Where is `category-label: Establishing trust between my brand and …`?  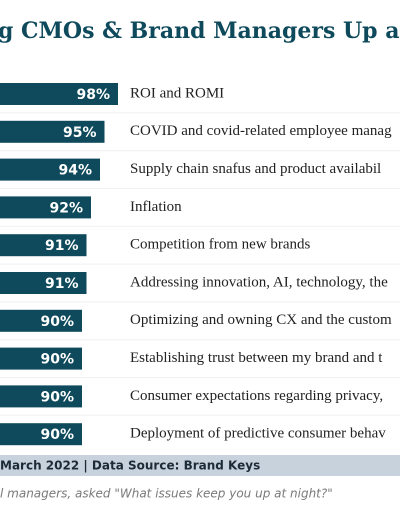 category-label: Establishing trust between my brand and … is located at coordinates (256, 358).